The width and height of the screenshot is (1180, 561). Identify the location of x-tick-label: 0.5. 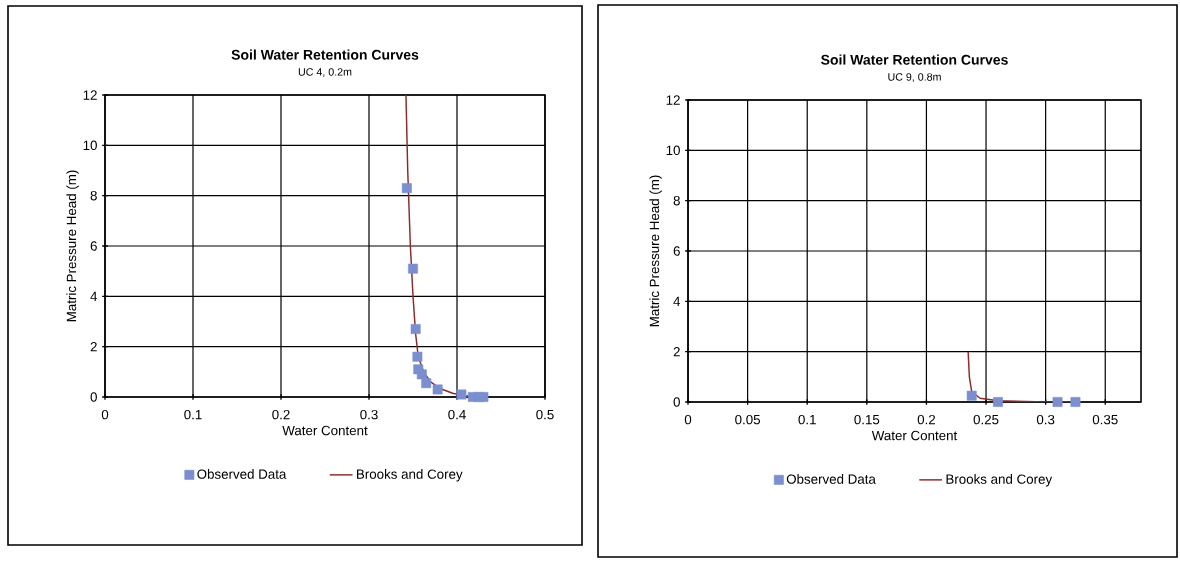
(545, 414).